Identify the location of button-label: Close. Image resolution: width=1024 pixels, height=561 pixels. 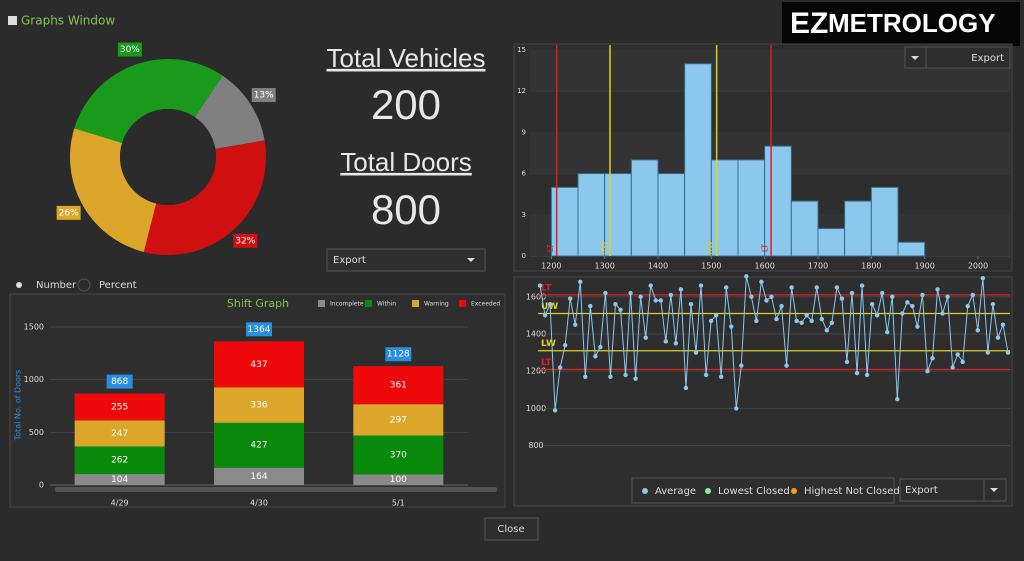
(510, 529).